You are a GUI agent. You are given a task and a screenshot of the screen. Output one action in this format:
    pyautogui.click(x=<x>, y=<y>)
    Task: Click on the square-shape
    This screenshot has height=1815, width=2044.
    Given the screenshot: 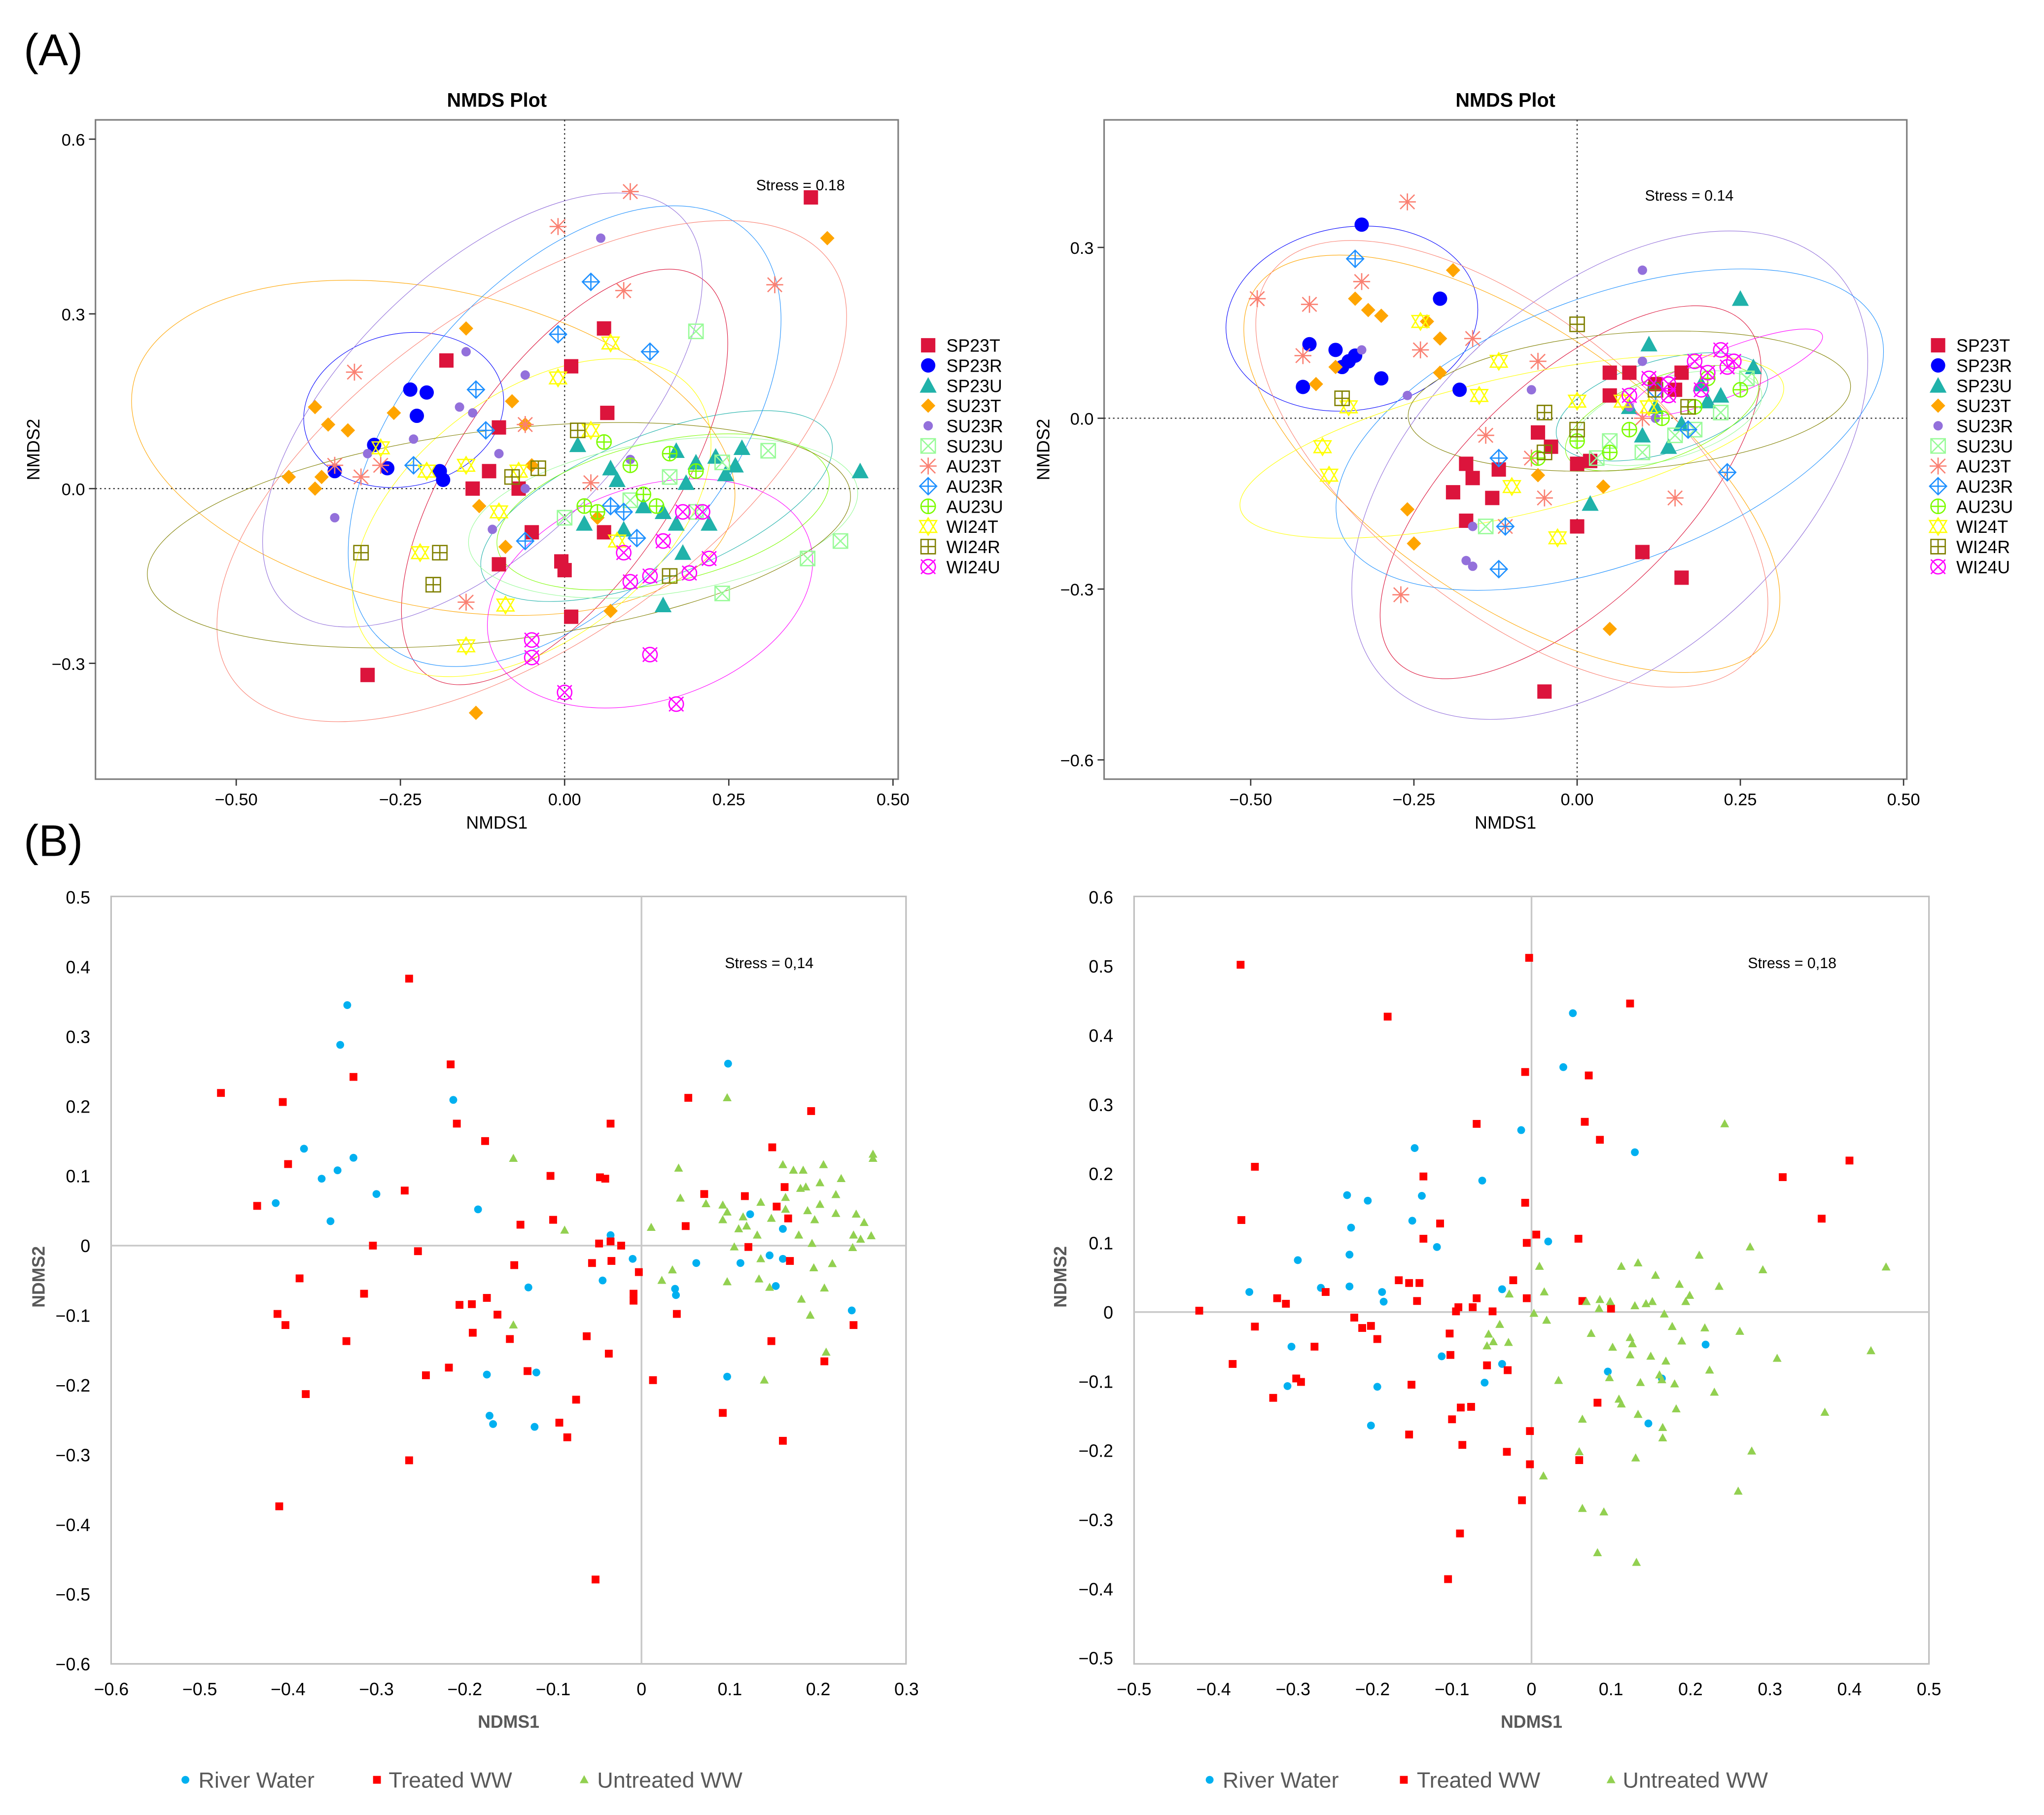 What is the action you would take?
    pyautogui.click(x=1492, y=497)
    